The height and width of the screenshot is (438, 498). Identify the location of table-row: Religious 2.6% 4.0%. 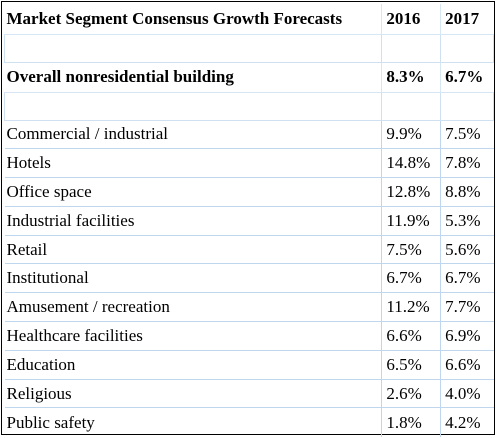
(249, 393).